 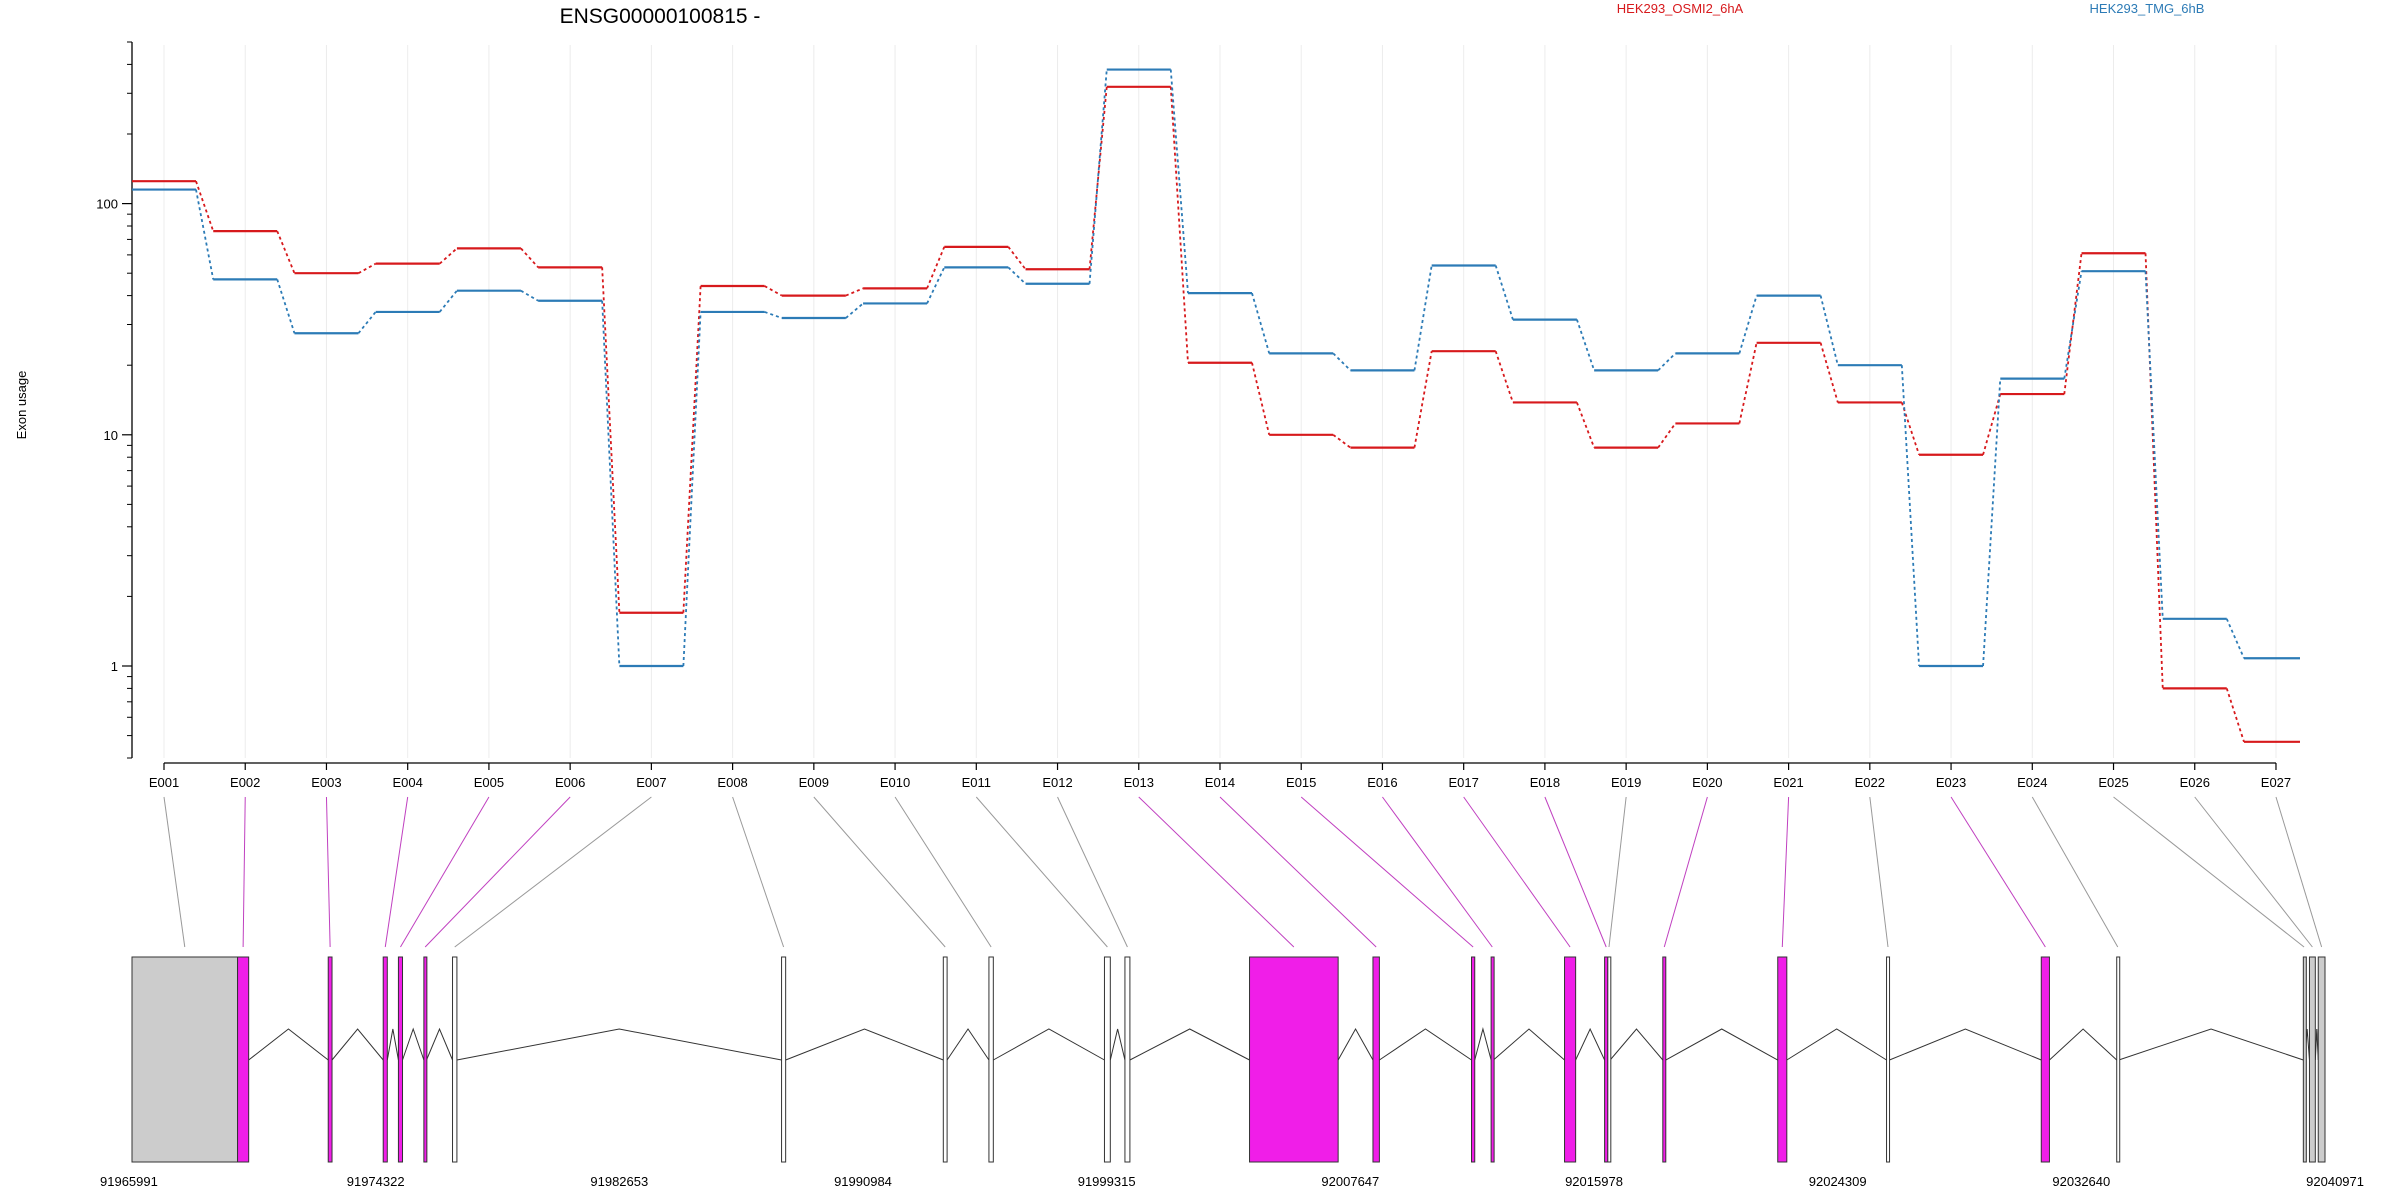 What do you see at coordinates (1888, 1059) in the screenshot?
I see `exon-box-E022` at bounding box center [1888, 1059].